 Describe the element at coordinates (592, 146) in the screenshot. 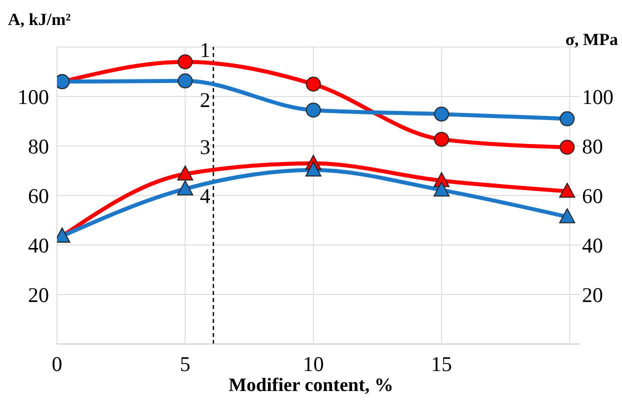

I see `y2-tick-label: 80` at that location.